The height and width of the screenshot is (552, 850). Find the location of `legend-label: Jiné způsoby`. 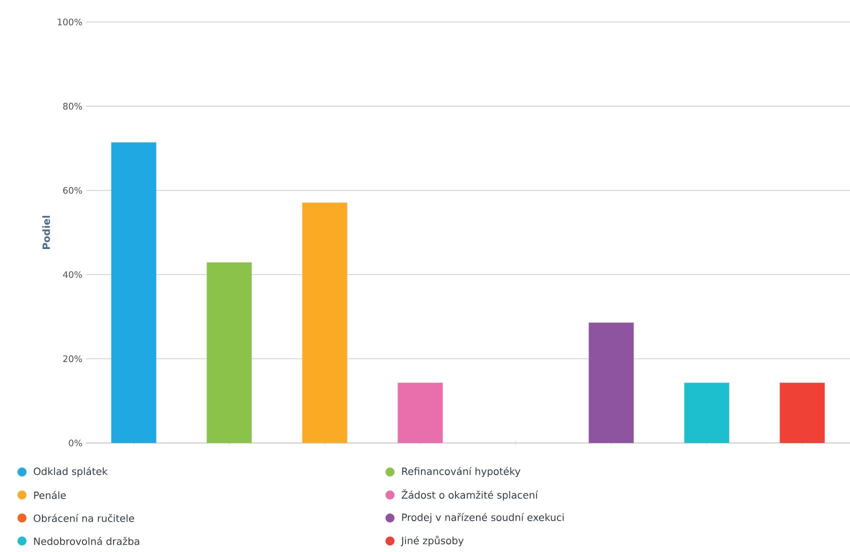

legend-label: Jiné způsoby is located at coordinates (432, 541).